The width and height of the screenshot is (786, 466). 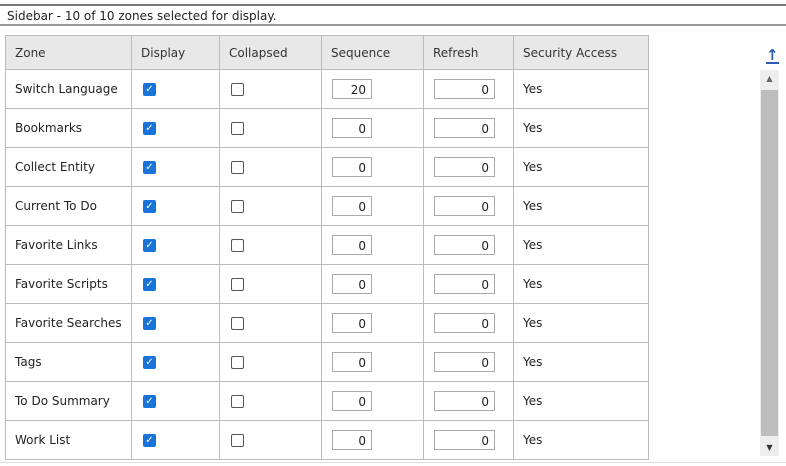 I want to click on zone-name: Collect Entity, so click(x=68, y=167).